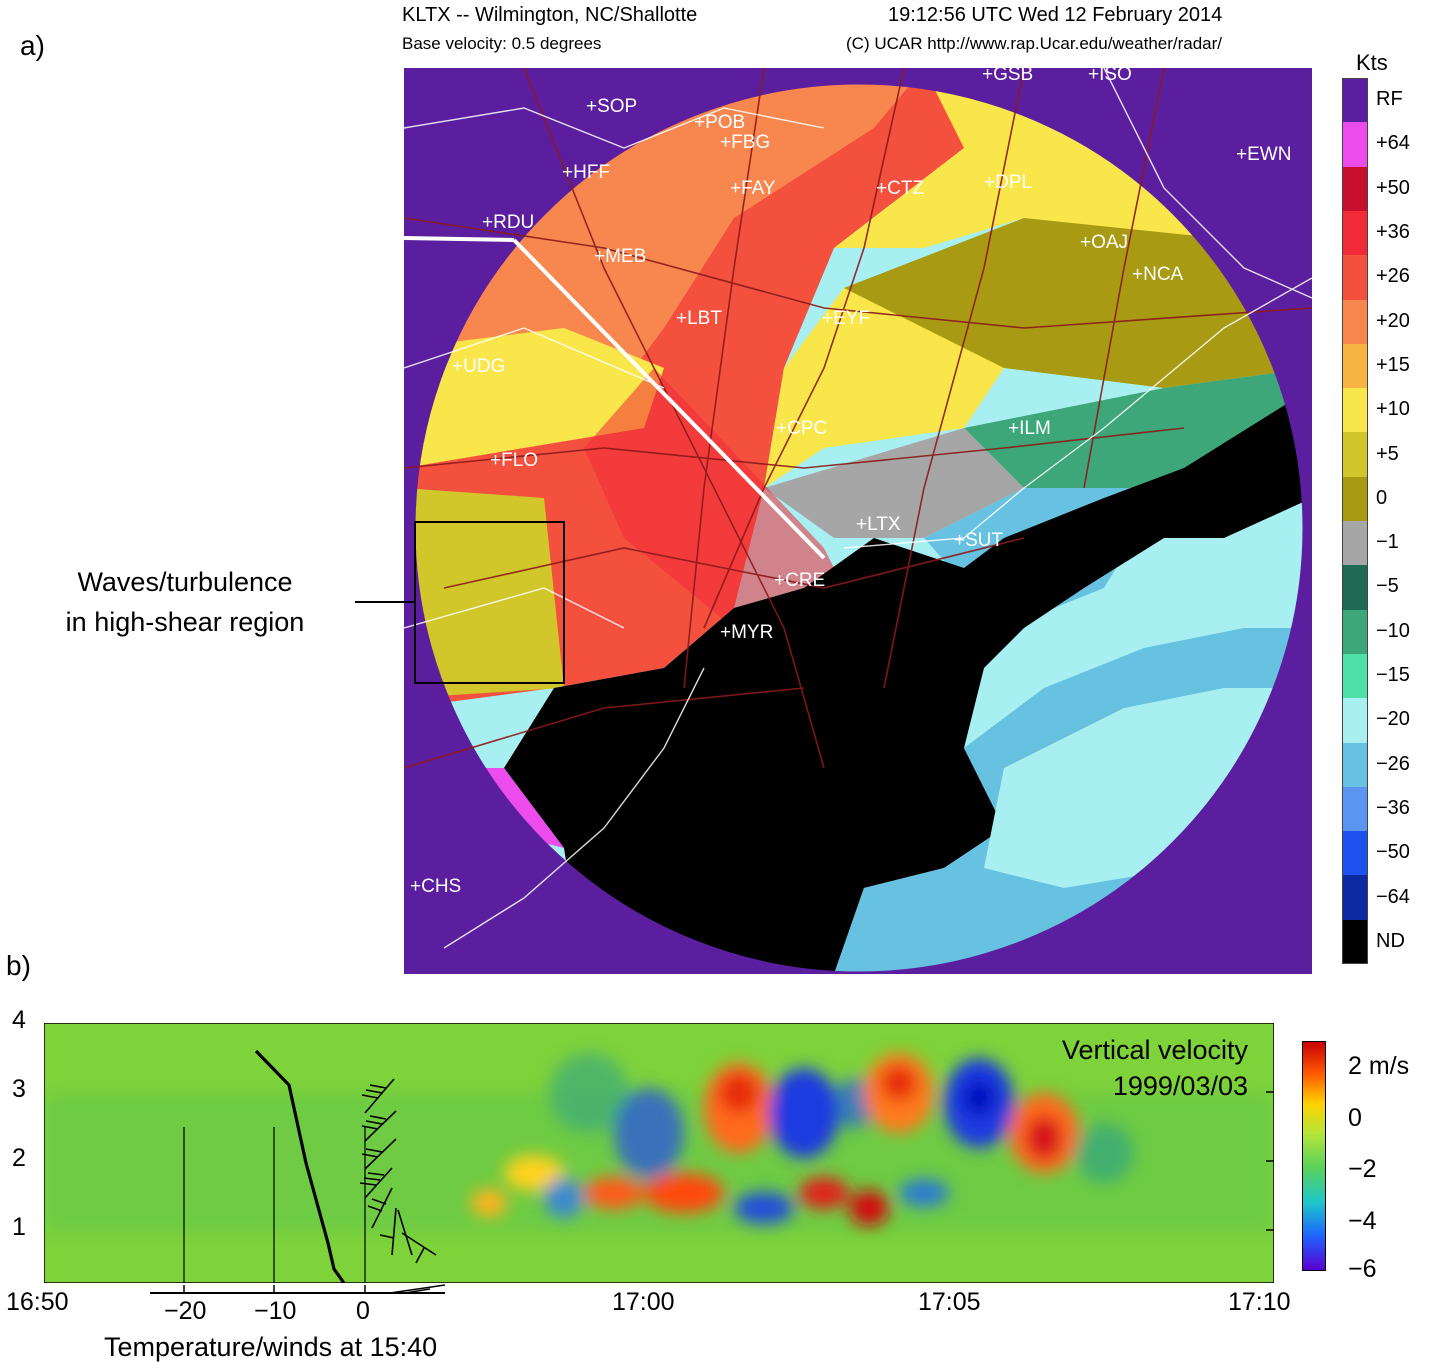 The width and height of the screenshot is (1430, 1369). I want to click on temp-tick-minus20: −20, so click(185, 1311).